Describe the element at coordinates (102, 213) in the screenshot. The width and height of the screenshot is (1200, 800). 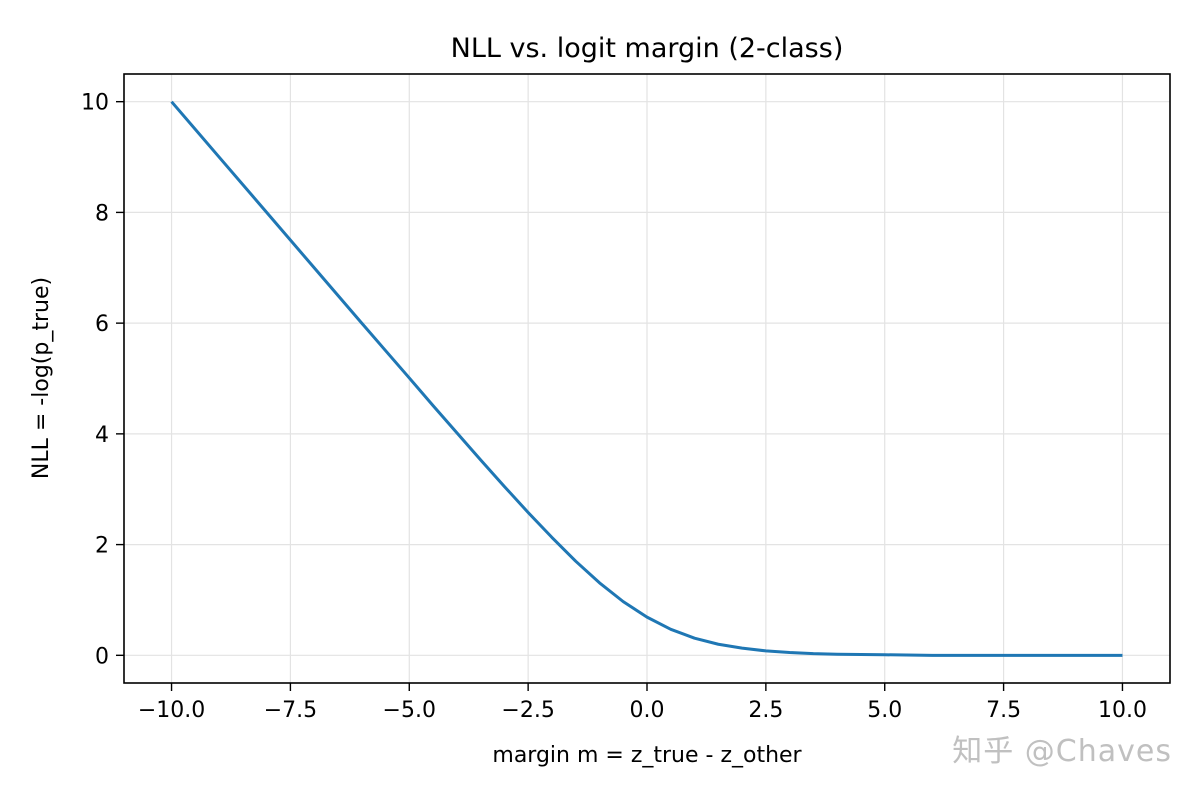
I see `y-tick-label: 8` at that location.